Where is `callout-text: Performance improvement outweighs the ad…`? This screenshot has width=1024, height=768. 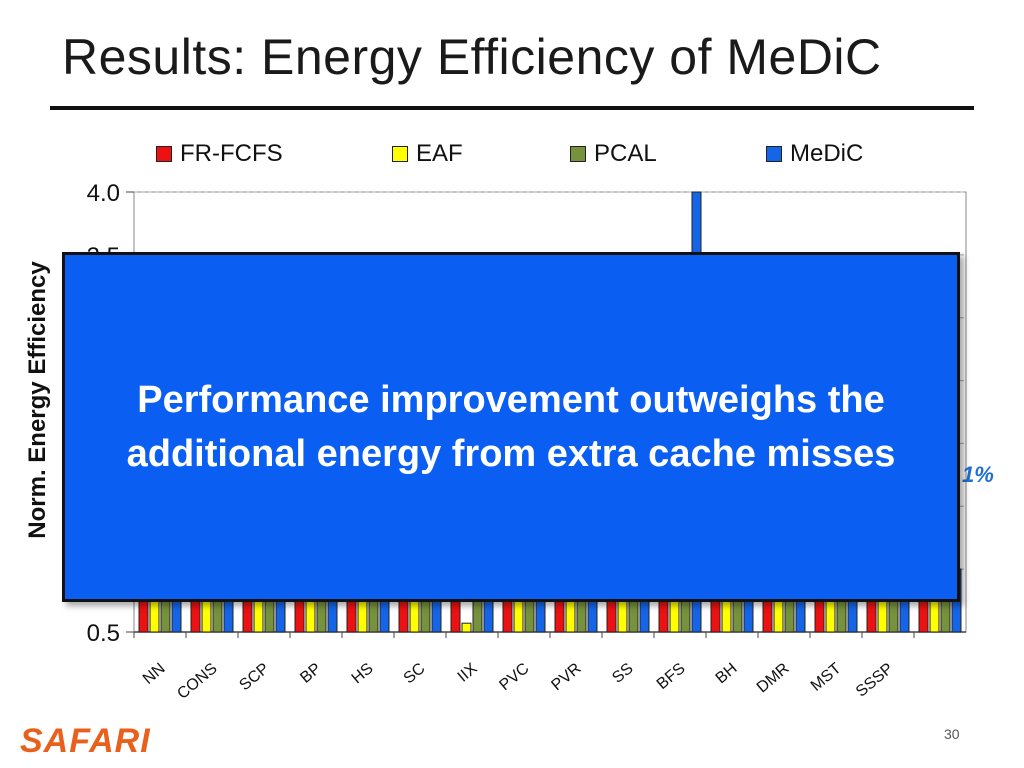 callout-text: Performance improvement outweighs the ad… is located at coordinates (511, 427).